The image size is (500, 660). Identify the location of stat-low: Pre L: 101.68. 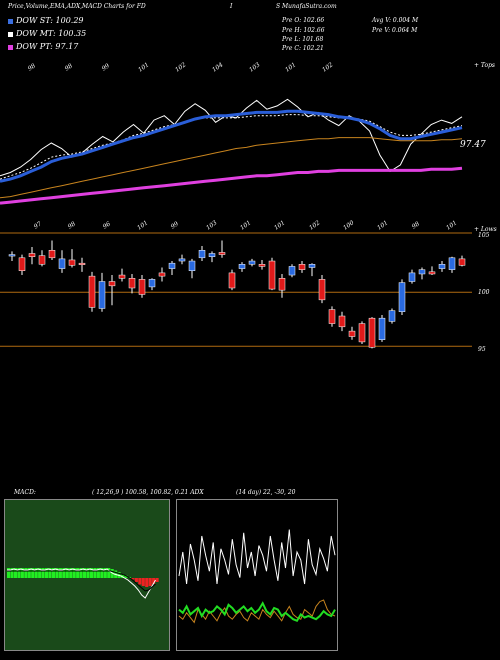
(303, 39).